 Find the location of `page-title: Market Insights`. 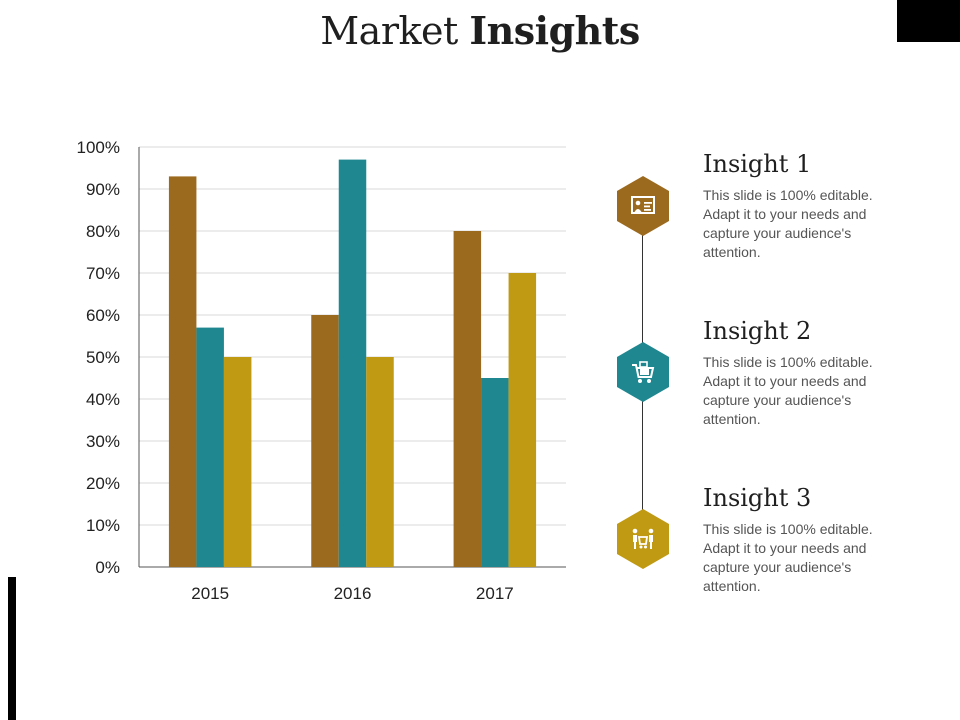

page-title: Market Insights is located at coordinates (480, 30).